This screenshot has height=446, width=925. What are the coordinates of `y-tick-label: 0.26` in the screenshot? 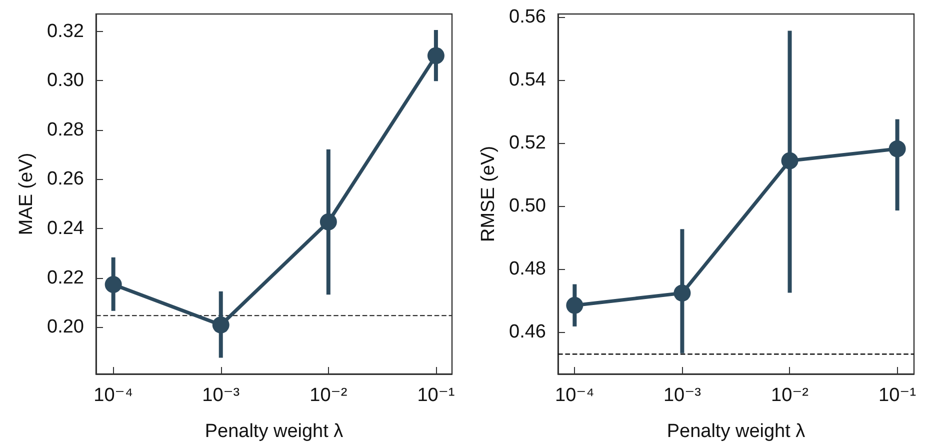 It's located at (65, 179).